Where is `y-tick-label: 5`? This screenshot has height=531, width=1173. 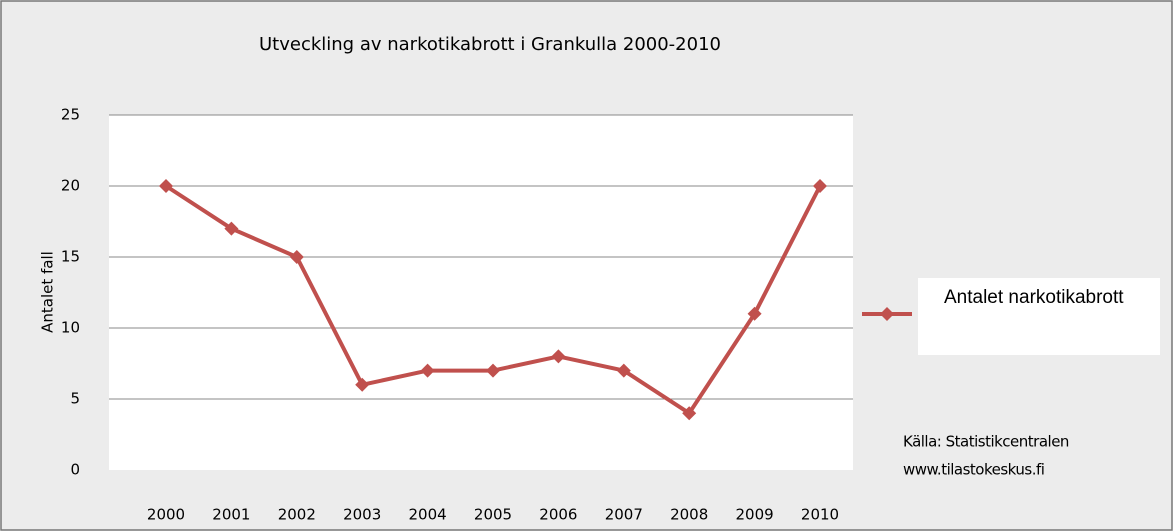 y-tick-label: 5 is located at coordinates (75, 399).